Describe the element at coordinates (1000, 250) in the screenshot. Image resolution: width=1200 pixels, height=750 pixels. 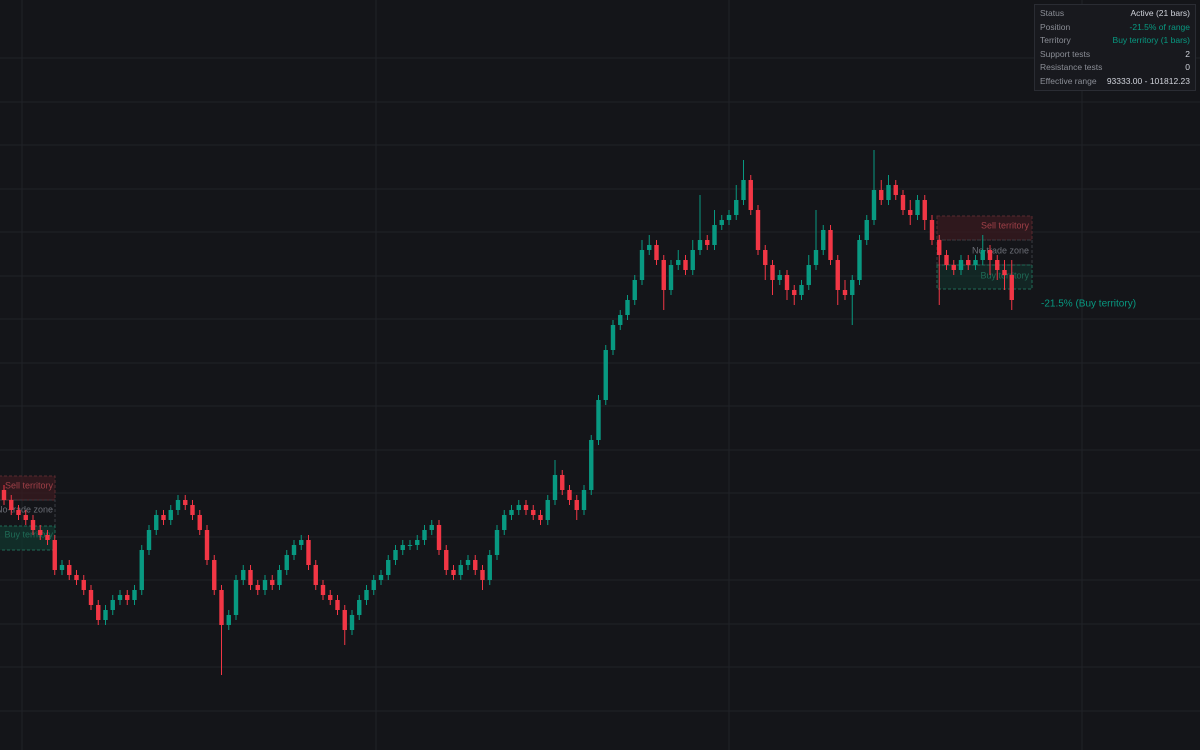
I see `zone-label: No-trade zone` at that location.